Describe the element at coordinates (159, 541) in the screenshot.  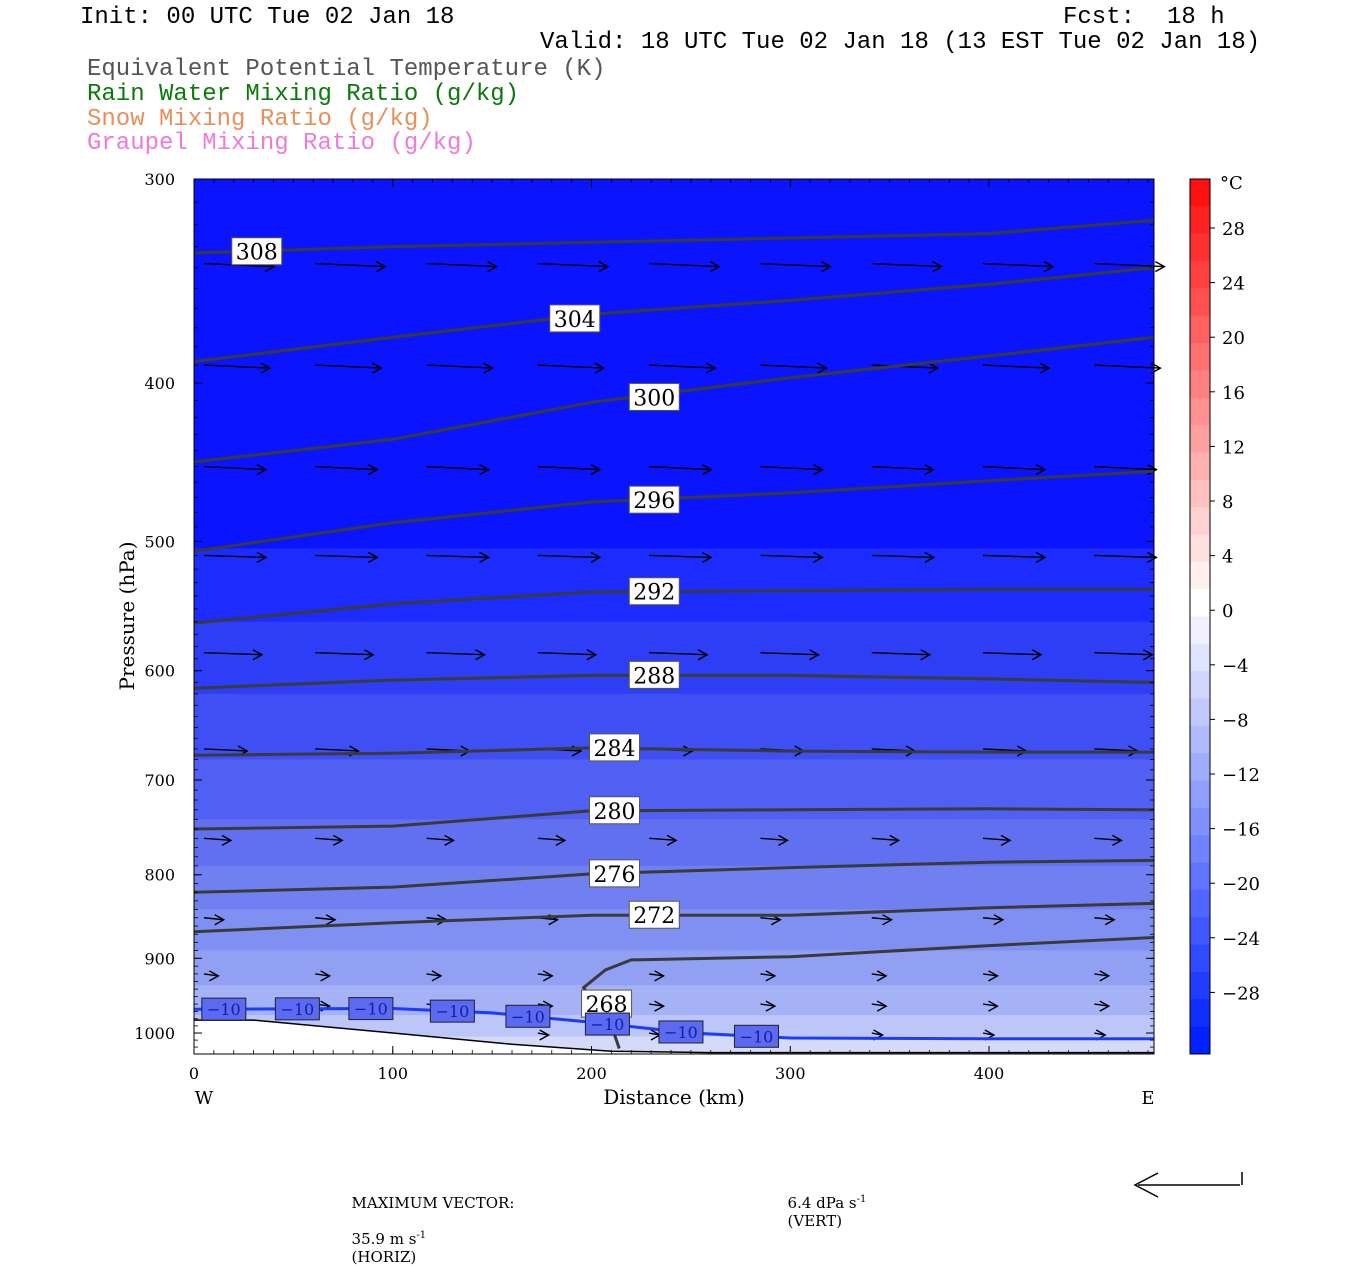
I see `y-tick-label: 500` at that location.